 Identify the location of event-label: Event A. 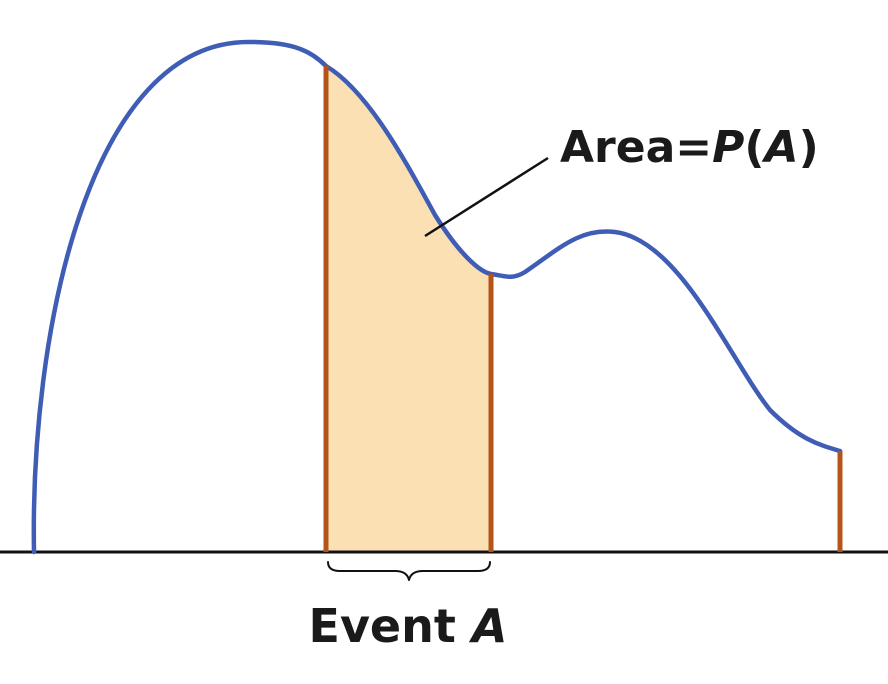
(408, 626).